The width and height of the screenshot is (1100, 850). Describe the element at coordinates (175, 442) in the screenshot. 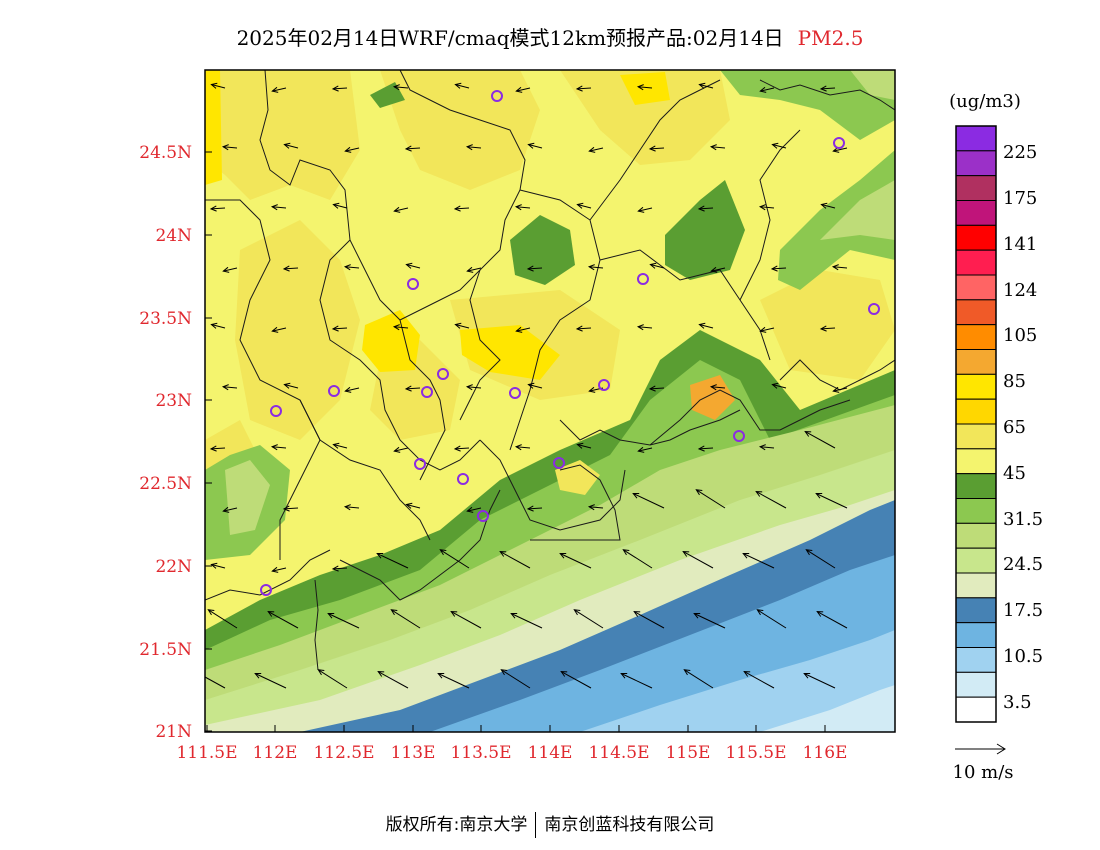

I see `latitude-axis: 24.5N 24N 23.5N 23N 22.5N 22N 21.5N 21N` at that location.